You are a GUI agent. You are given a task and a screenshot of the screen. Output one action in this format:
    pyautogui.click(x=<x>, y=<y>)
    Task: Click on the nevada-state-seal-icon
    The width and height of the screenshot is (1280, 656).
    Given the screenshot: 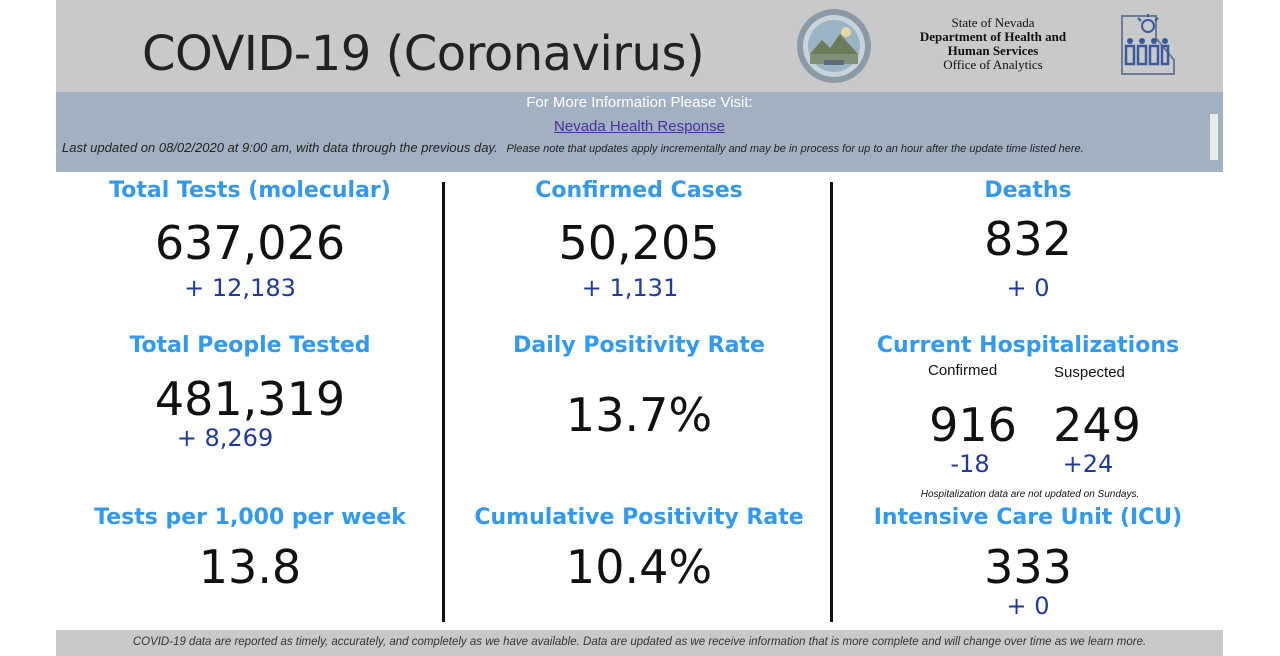 What is the action you would take?
    pyautogui.click(x=834, y=46)
    